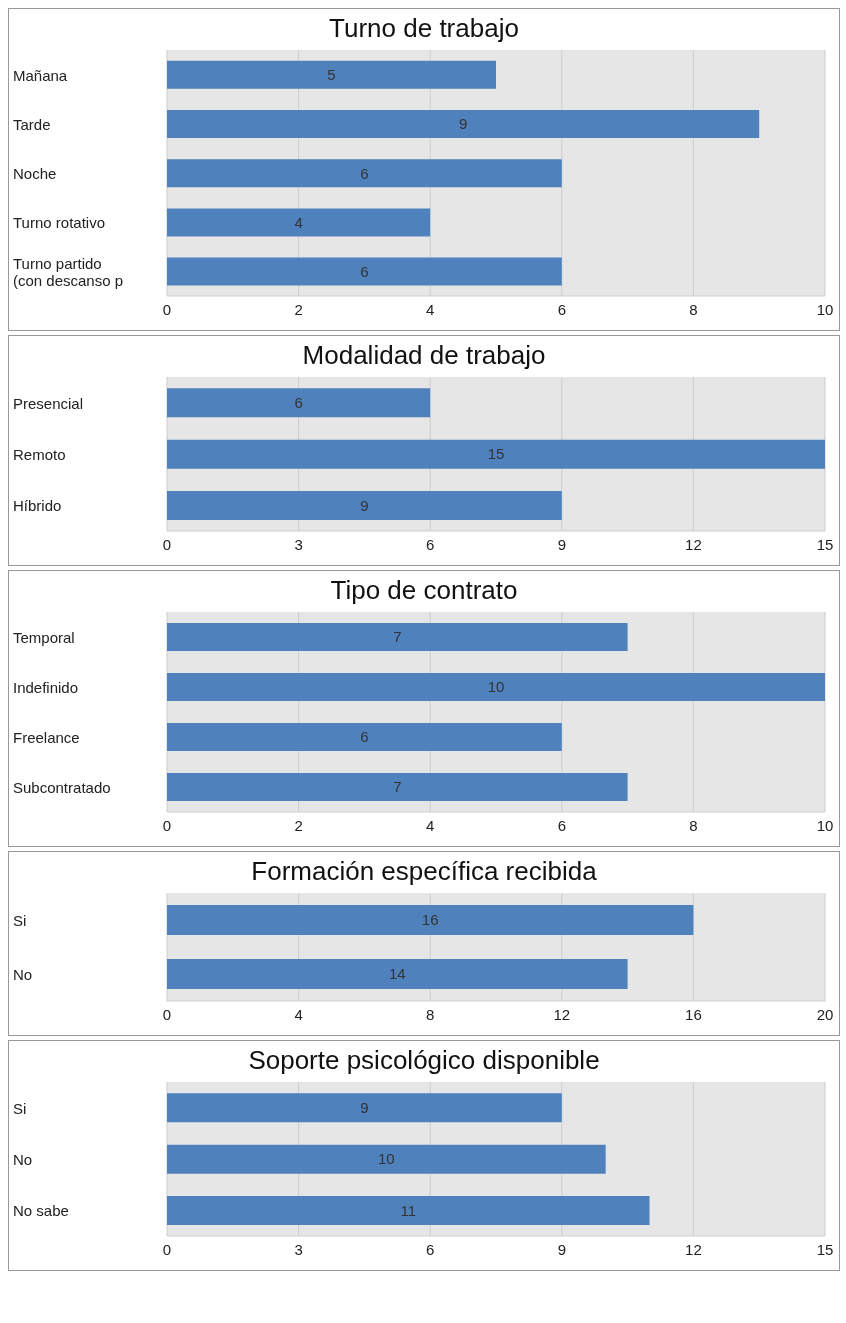 This screenshot has width=846, height=1323. What do you see at coordinates (41, 1210) in the screenshot?
I see `y-tick-label: No sabe` at bounding box center [41, 1210].